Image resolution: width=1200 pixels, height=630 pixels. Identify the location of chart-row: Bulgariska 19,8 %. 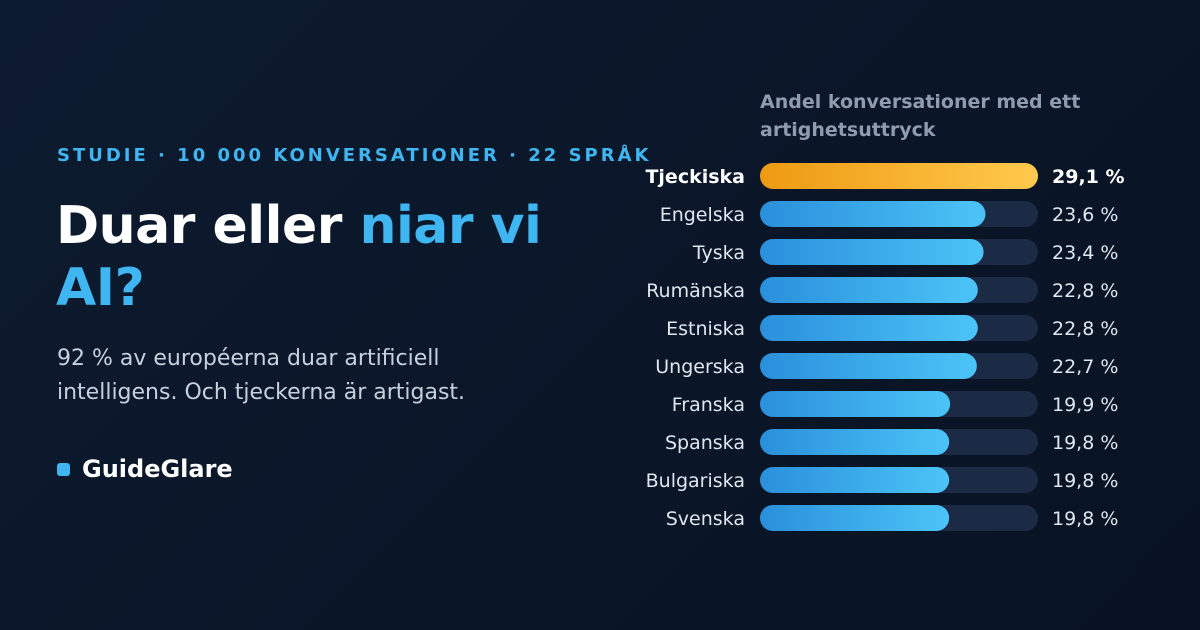
(882, 480).